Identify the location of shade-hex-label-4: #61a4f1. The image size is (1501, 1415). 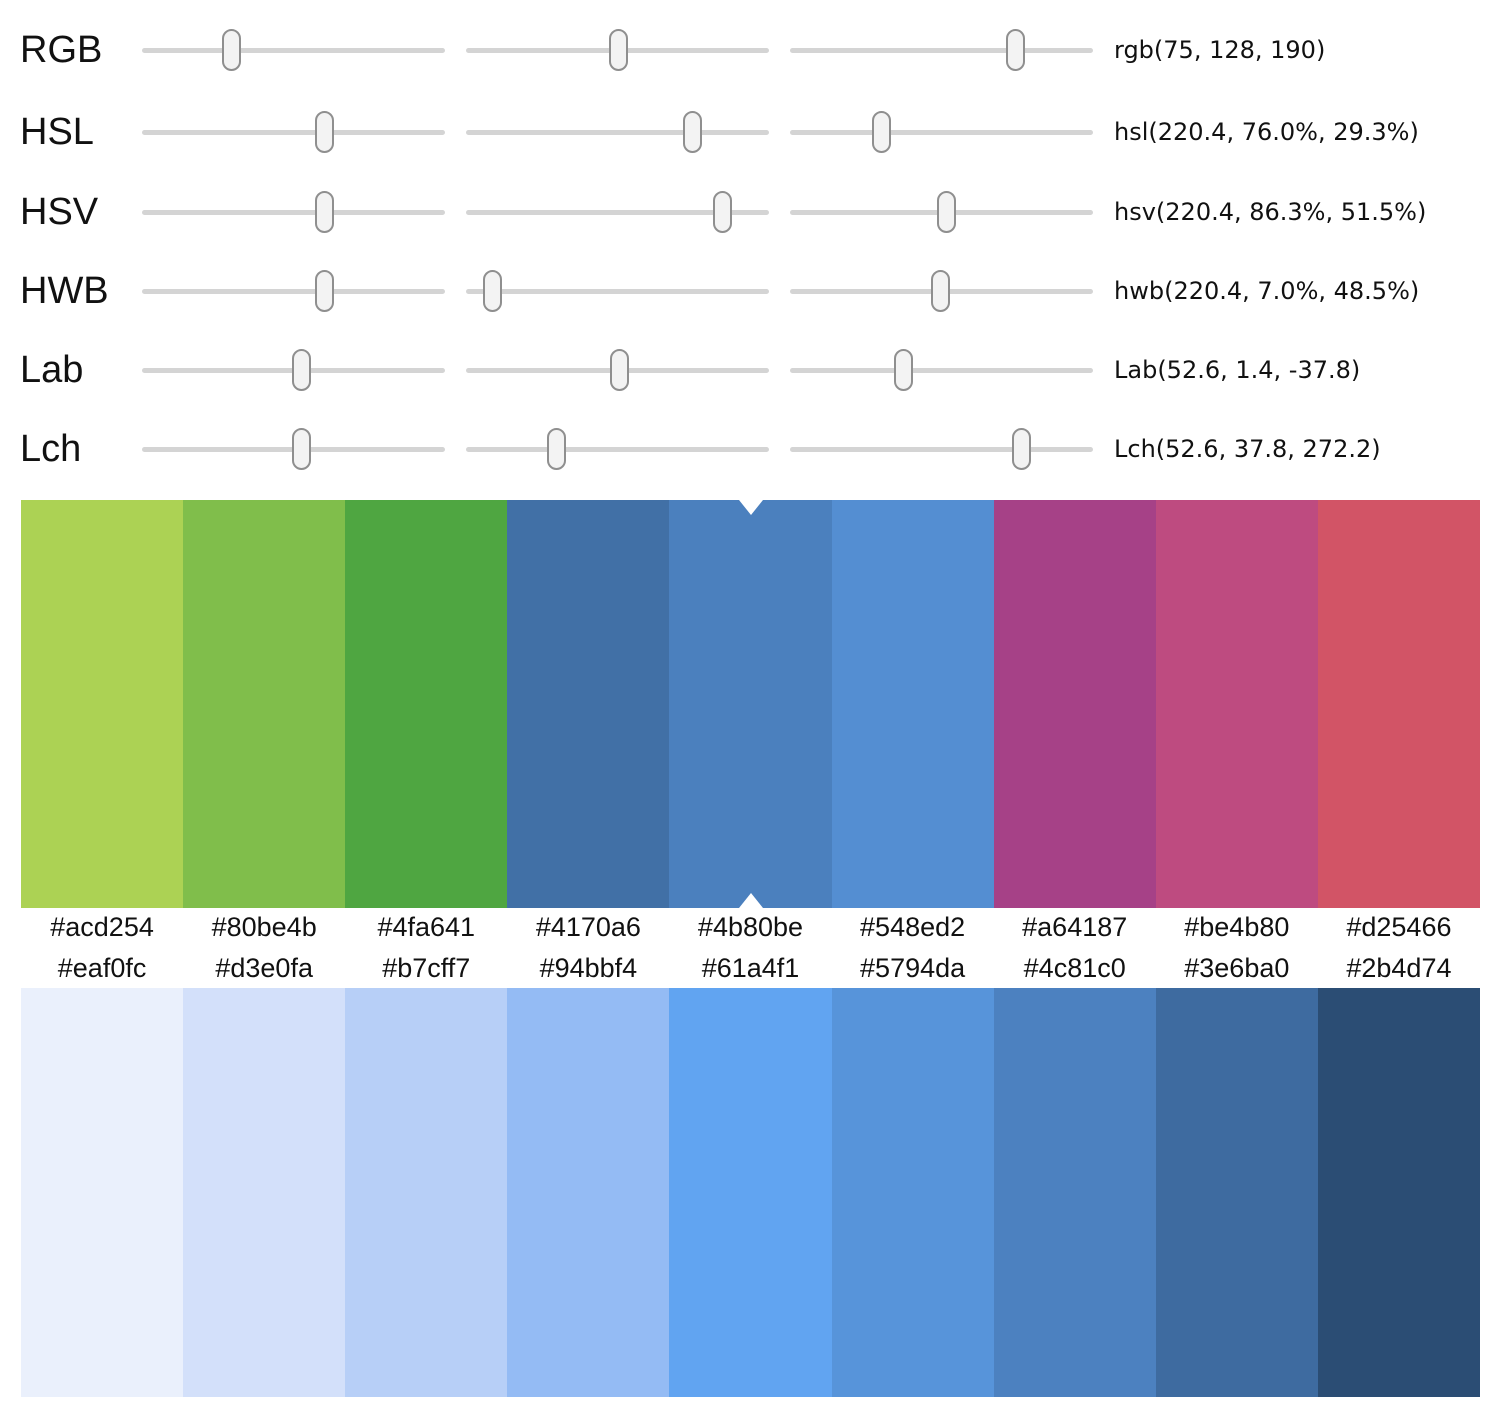
(750, 968).